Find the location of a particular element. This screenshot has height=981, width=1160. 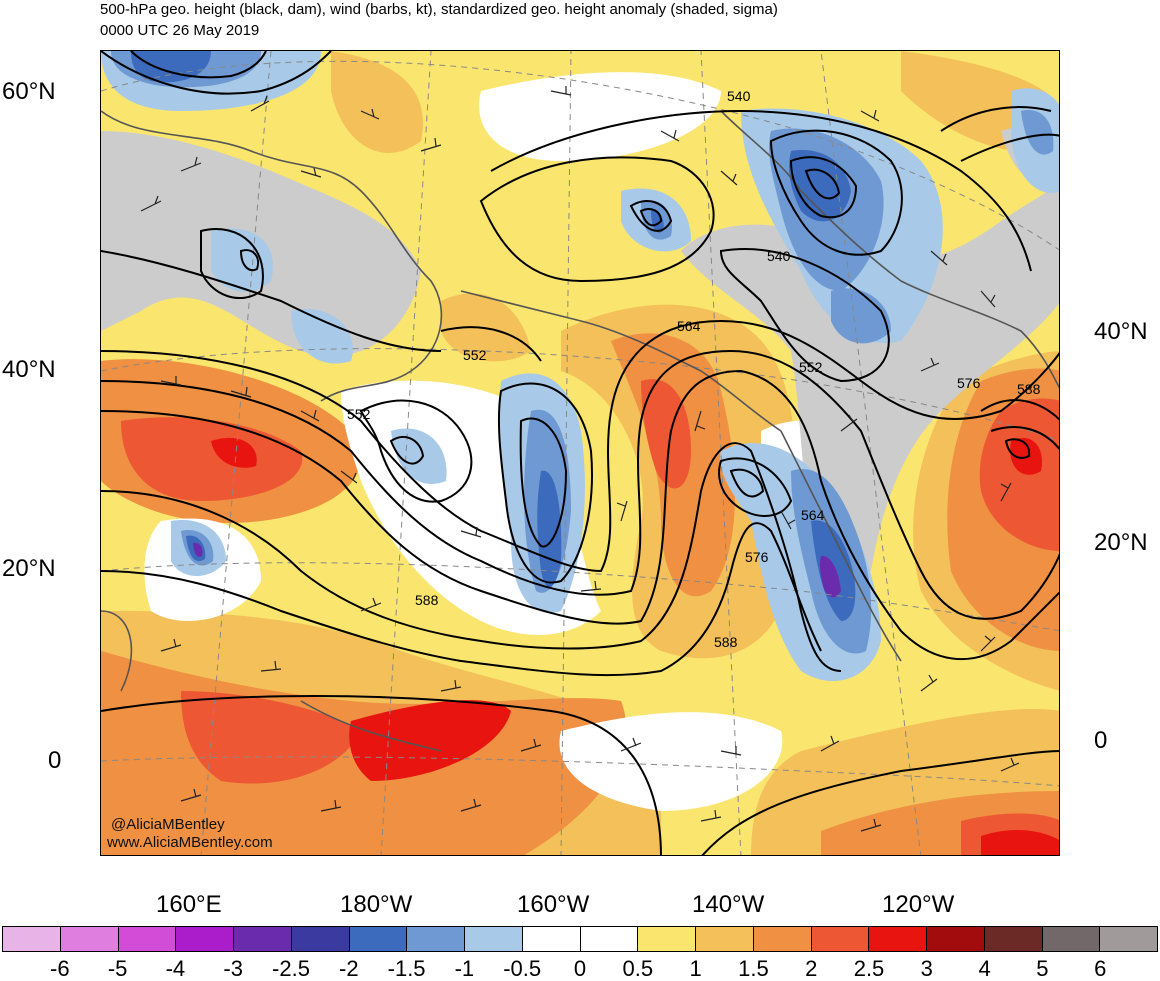

colorbar-label: 0 is located at coordinates (580, 968).